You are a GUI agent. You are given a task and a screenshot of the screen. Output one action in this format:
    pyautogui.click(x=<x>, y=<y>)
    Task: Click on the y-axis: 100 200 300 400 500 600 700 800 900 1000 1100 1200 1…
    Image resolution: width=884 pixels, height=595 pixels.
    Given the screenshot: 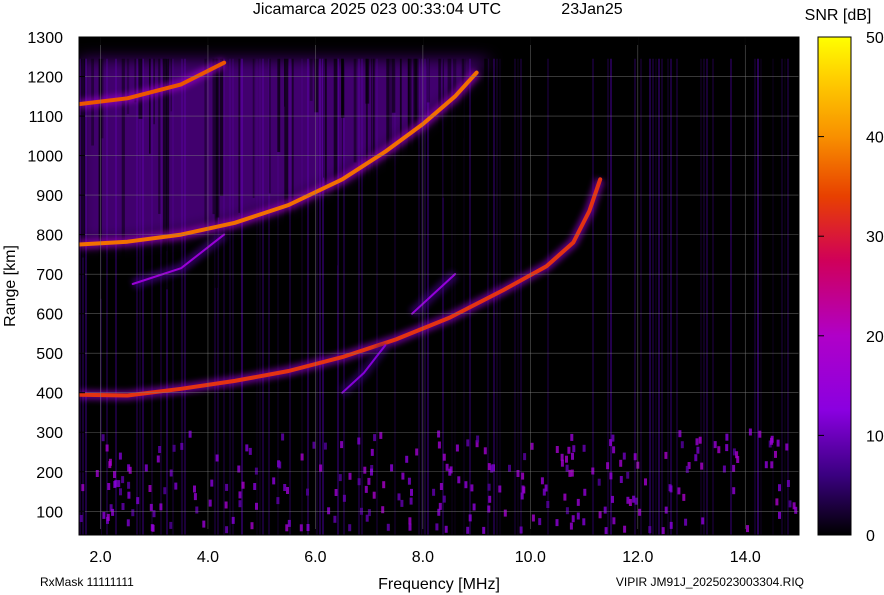 What is the action you would take?
    pyautogui.click(x=56, y=275)
    